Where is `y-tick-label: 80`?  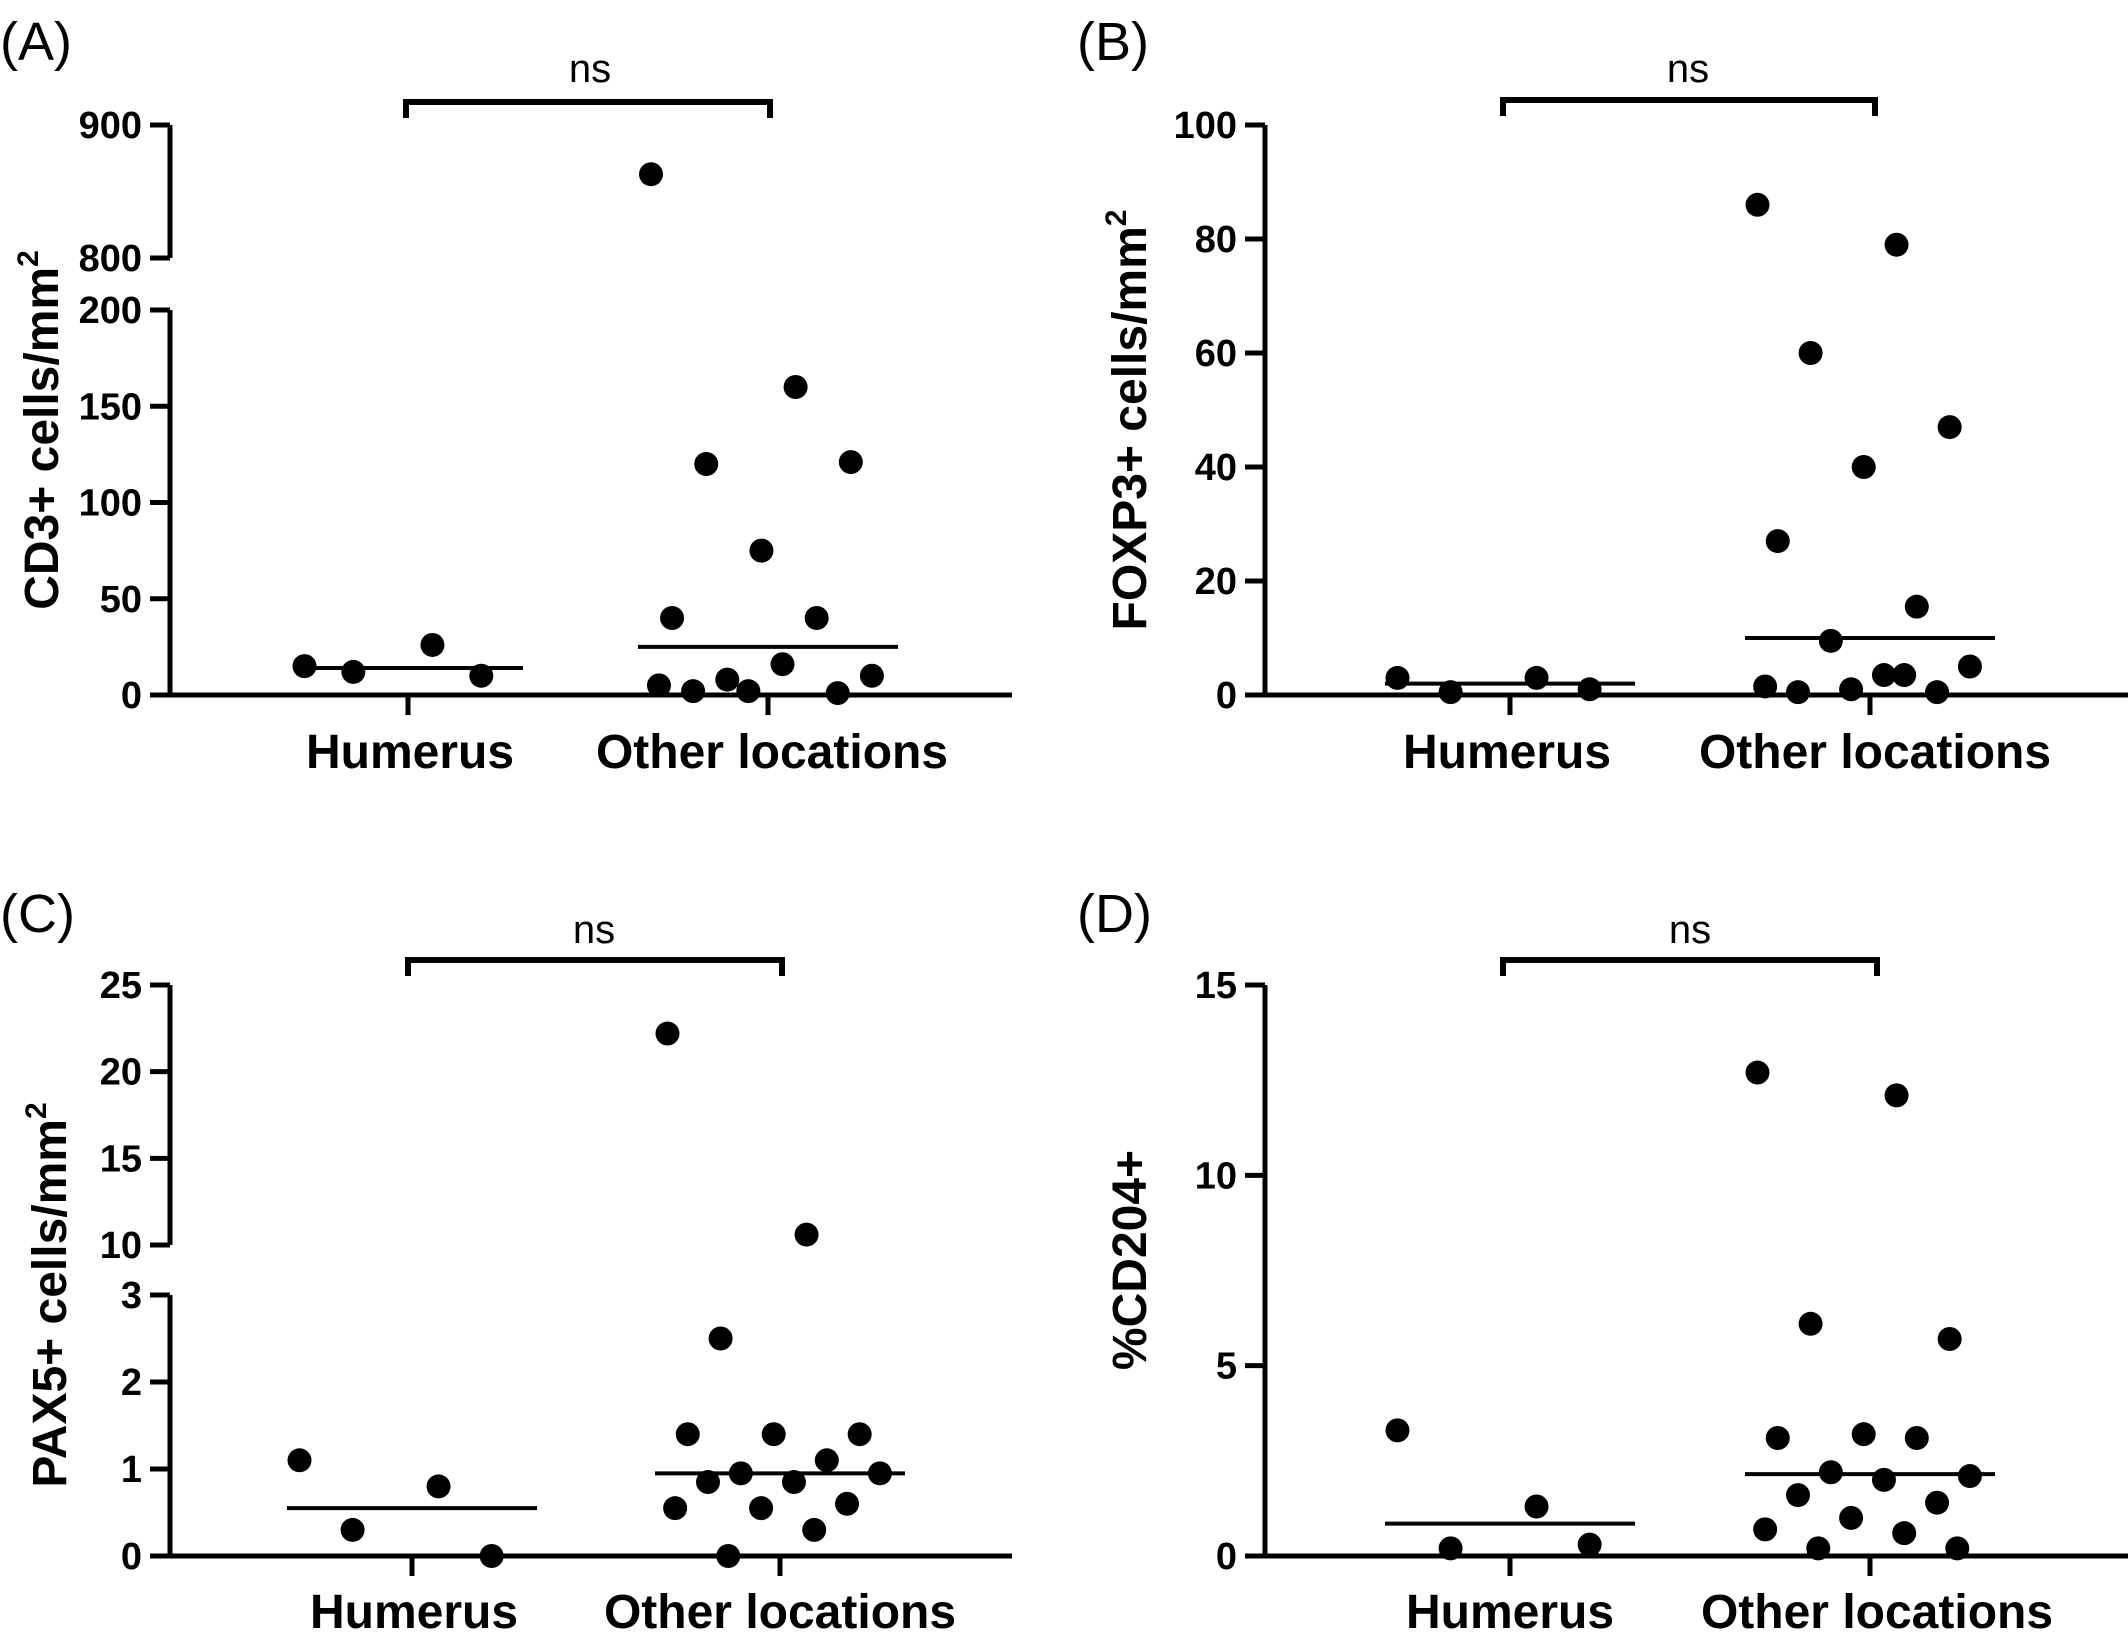
y-tick-label: 80 is located at coordinates (1216, 240).